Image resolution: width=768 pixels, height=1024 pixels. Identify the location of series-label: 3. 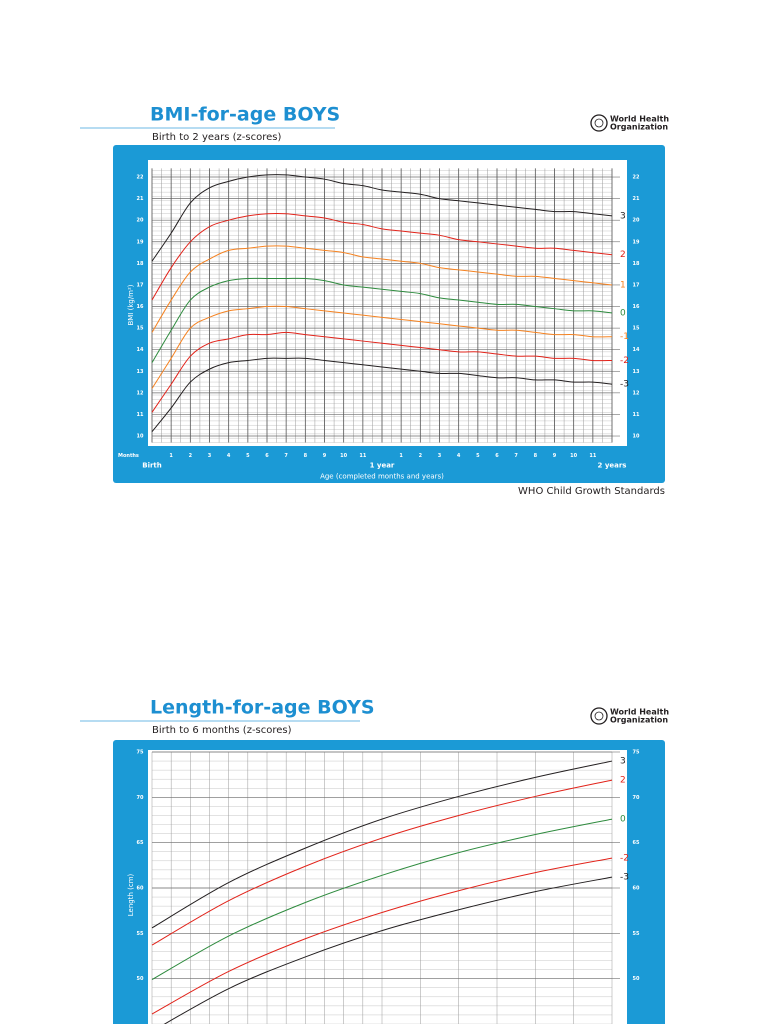
(623, 216).